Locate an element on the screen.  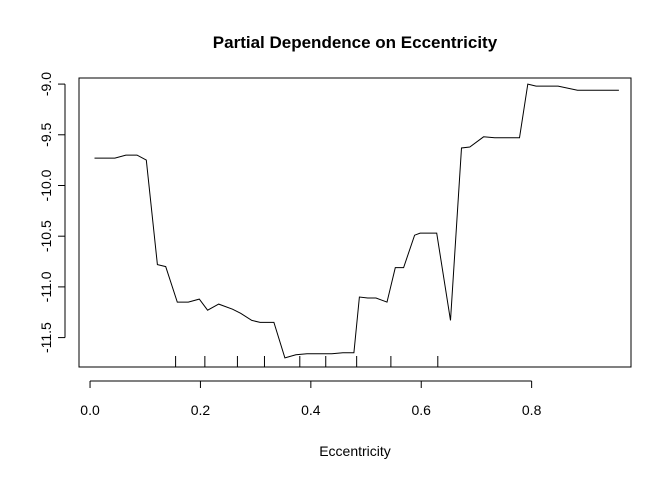
x-axis-label: Eccentricity is located at coordinates (355, 451).